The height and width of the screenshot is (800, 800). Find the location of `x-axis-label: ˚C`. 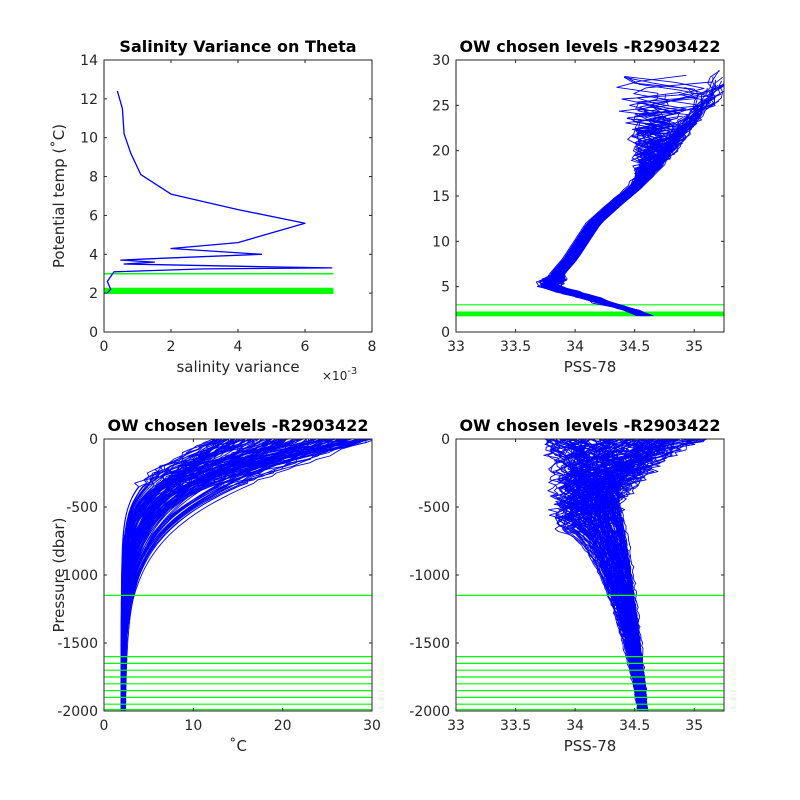

x-axis-label: ˚C is located at coordinates (238, 746).